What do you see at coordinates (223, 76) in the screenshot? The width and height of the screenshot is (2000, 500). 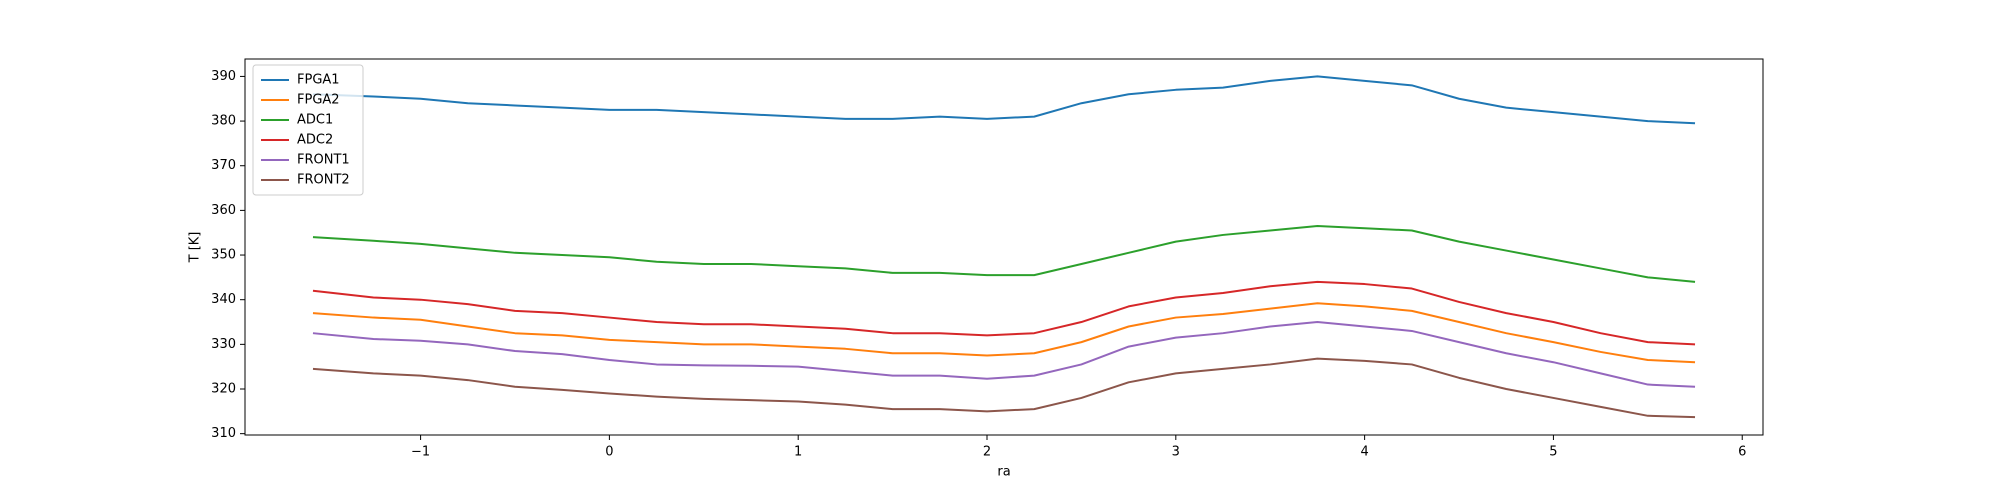 I see `y-tick-label: 390` at bounding box center [223, 76].